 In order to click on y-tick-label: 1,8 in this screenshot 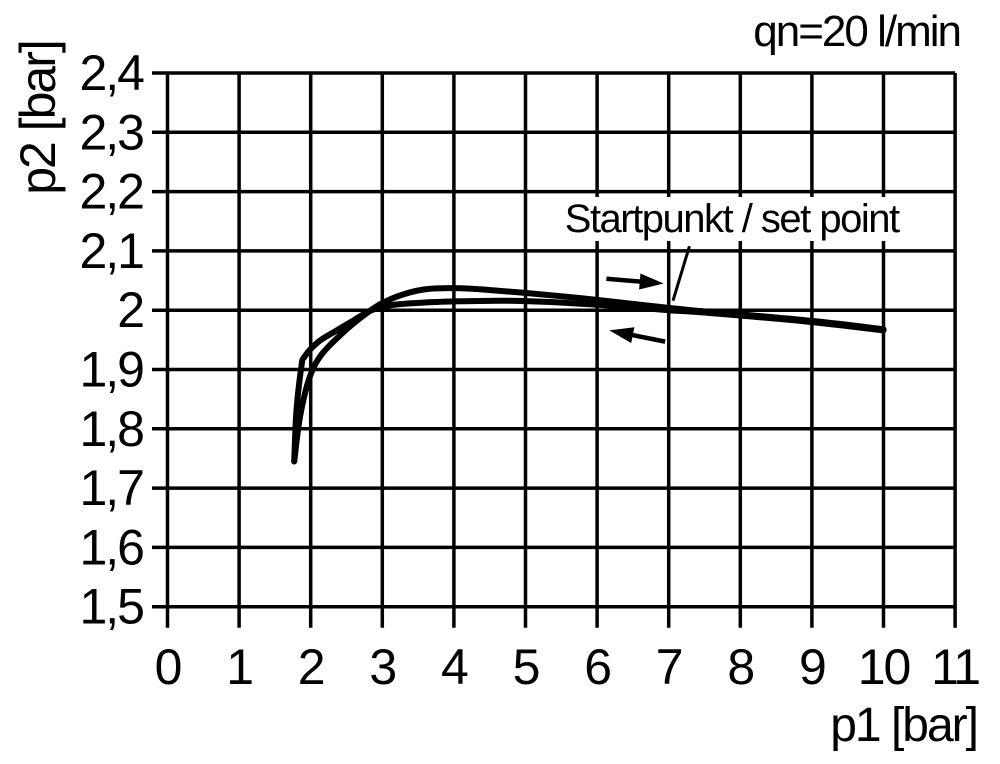, I will do `click(111, 429)`.